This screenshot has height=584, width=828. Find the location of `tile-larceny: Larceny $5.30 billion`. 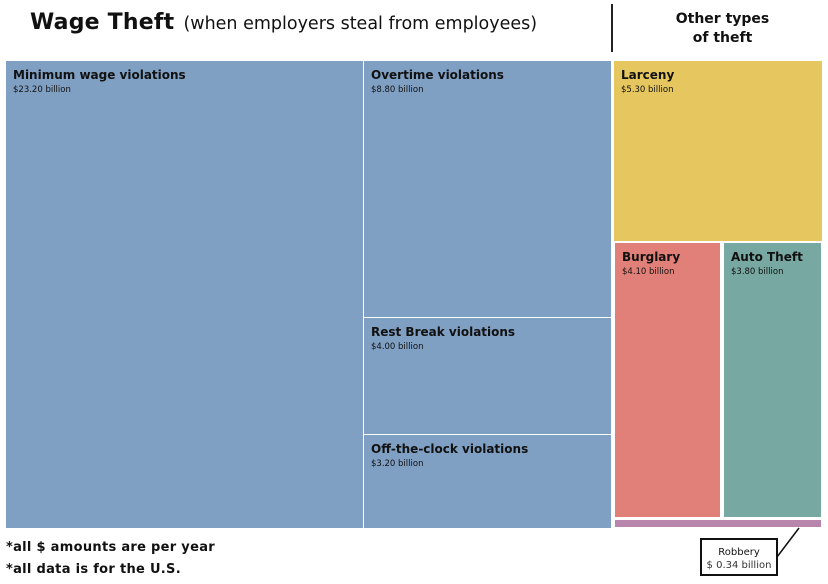

tile-larceny: Larceny $5.30 billion is located at coordinates (718, 151).